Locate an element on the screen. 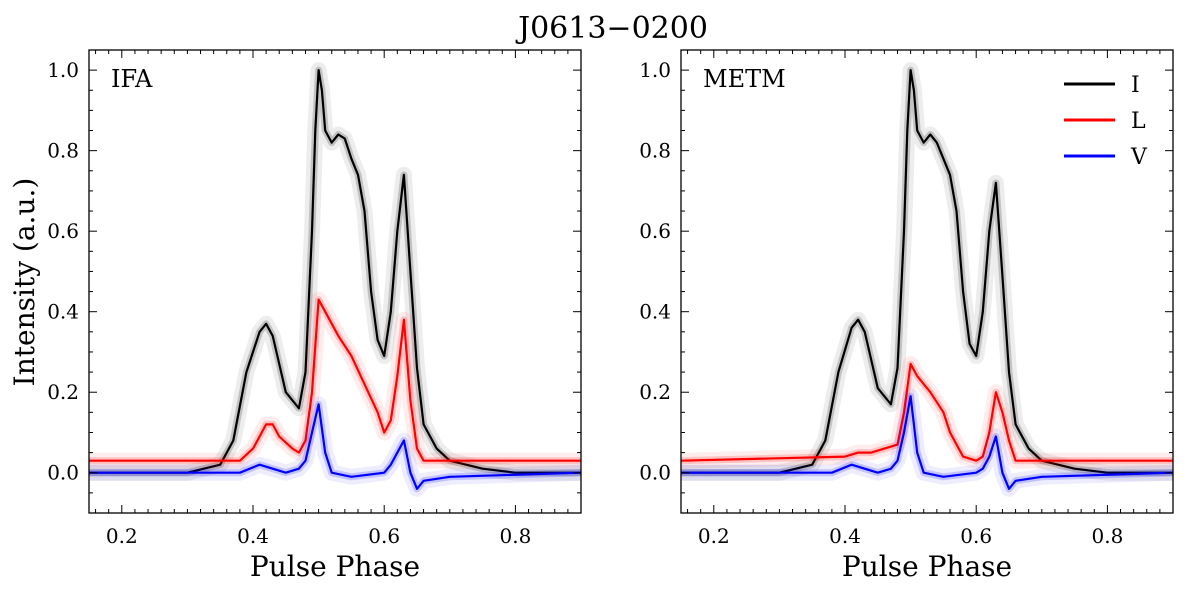  legend-label-V: V is located at coordinates (1139, 157).